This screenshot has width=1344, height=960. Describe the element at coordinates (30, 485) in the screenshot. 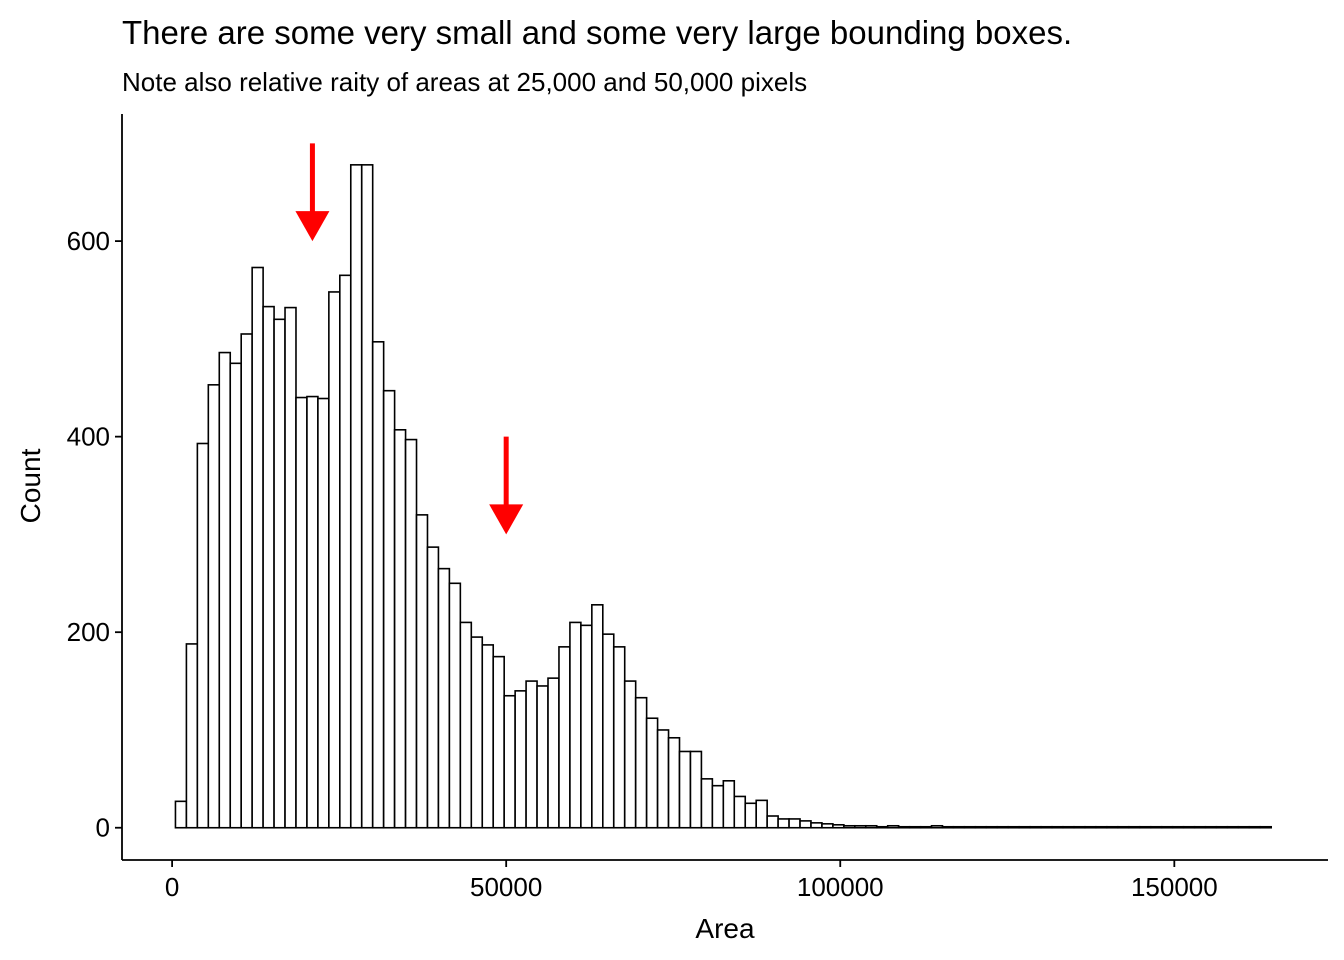

I see `y-axis-title: Count` at that location.